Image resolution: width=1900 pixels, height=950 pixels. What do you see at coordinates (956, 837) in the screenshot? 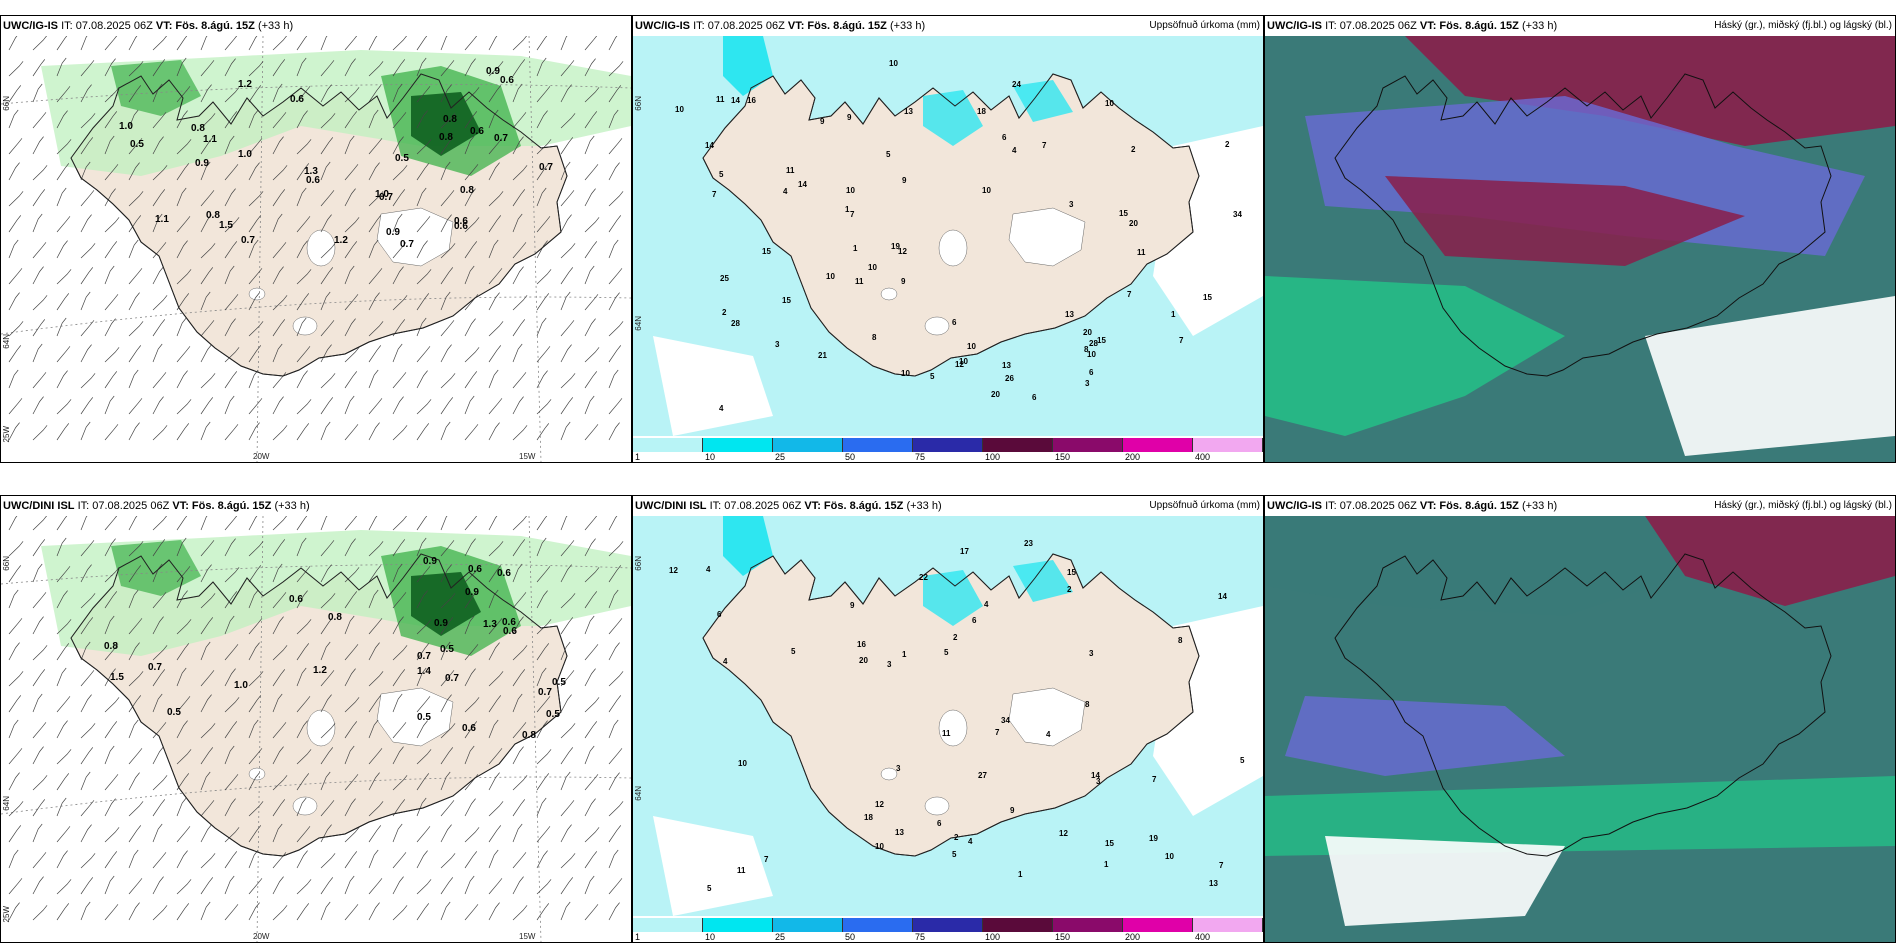
I see `precip-accum-label: 2` at bounding box center [956, 837].